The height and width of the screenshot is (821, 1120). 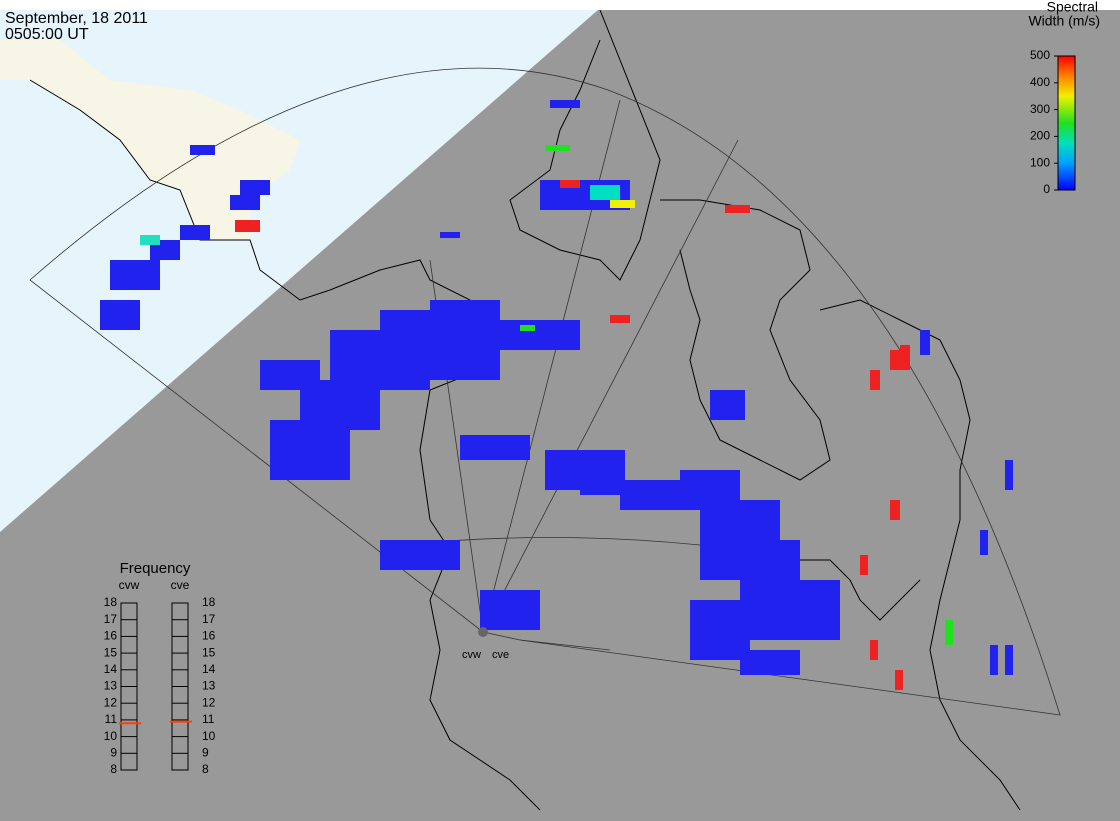 I want to click on date: September, 18 2011, so click(x=76, y=18).